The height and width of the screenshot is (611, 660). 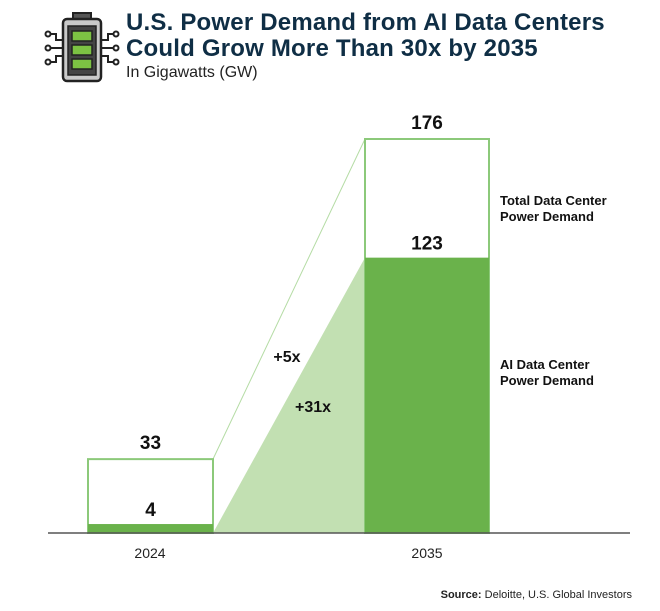 I want to click on annotation-ai-growth: +31x, so click(x=313, y=407).